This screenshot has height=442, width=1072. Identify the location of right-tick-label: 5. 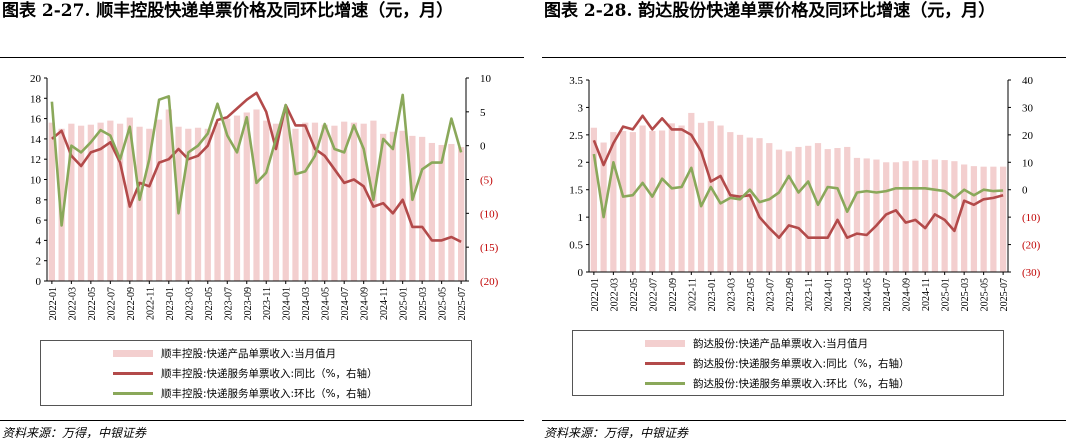
(483, 113).